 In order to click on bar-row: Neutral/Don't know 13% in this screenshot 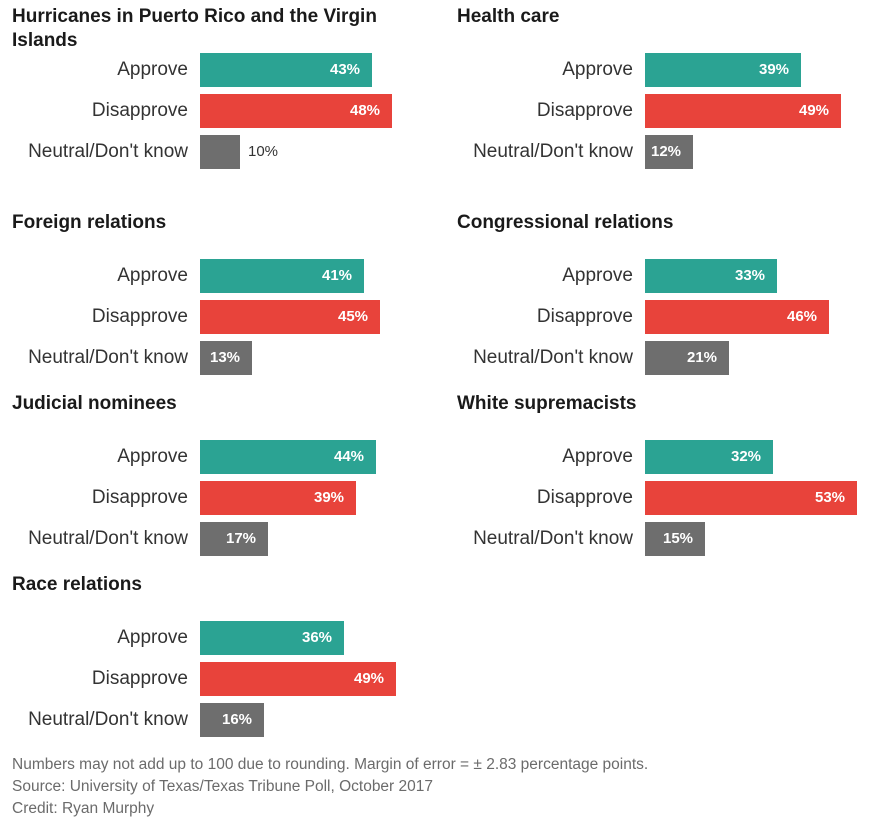, I will do `click(220, 358)`.